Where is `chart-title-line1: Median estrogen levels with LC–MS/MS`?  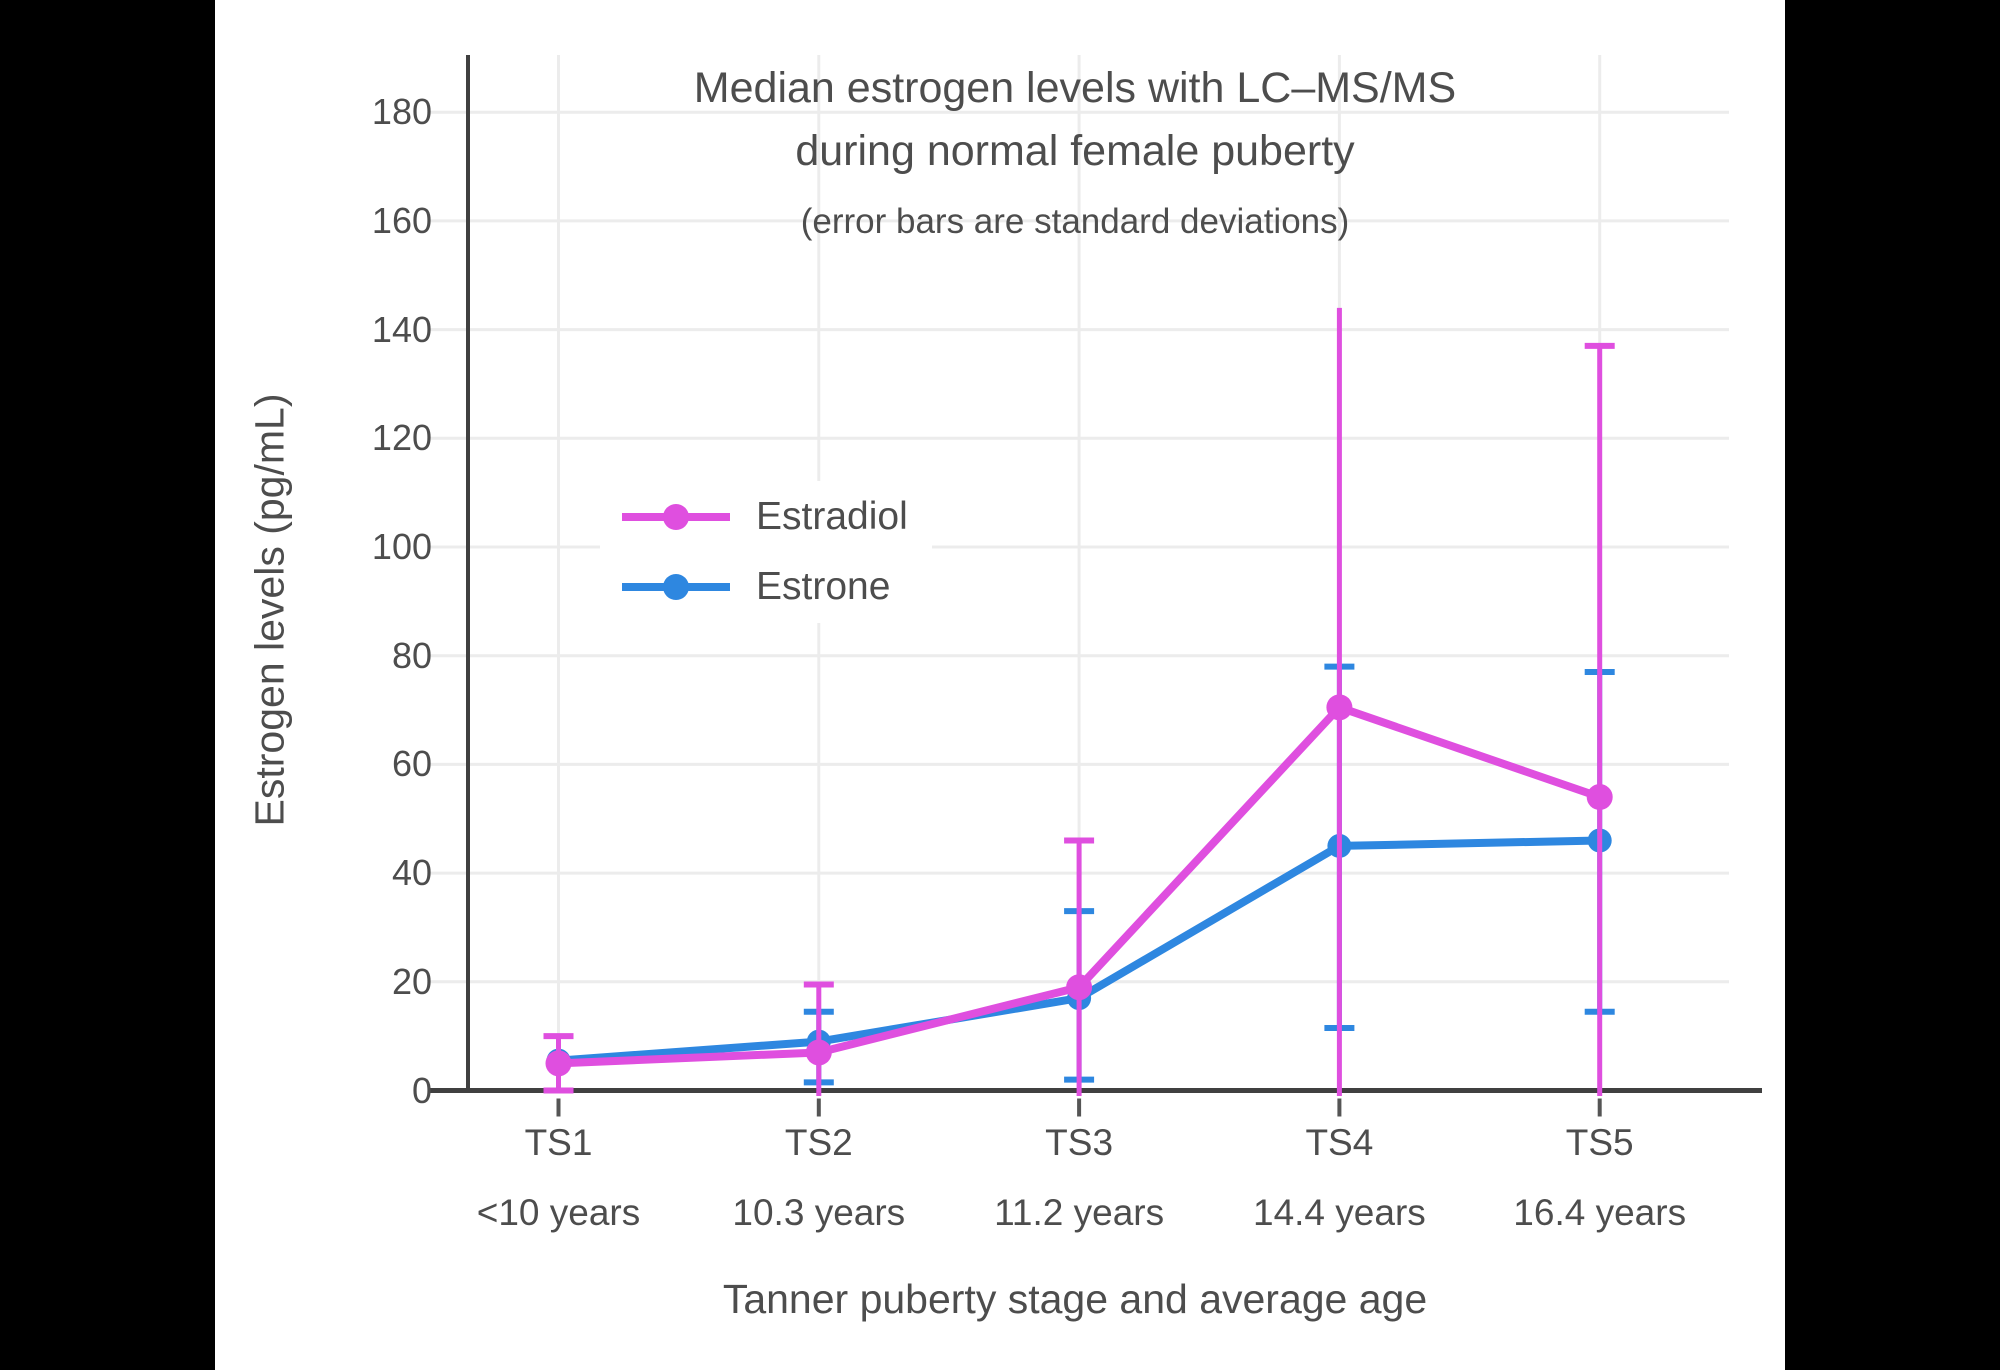
chart-title-line1: Median estrogen levels with LC–MS/MS is located at coordinates (1075, 88).